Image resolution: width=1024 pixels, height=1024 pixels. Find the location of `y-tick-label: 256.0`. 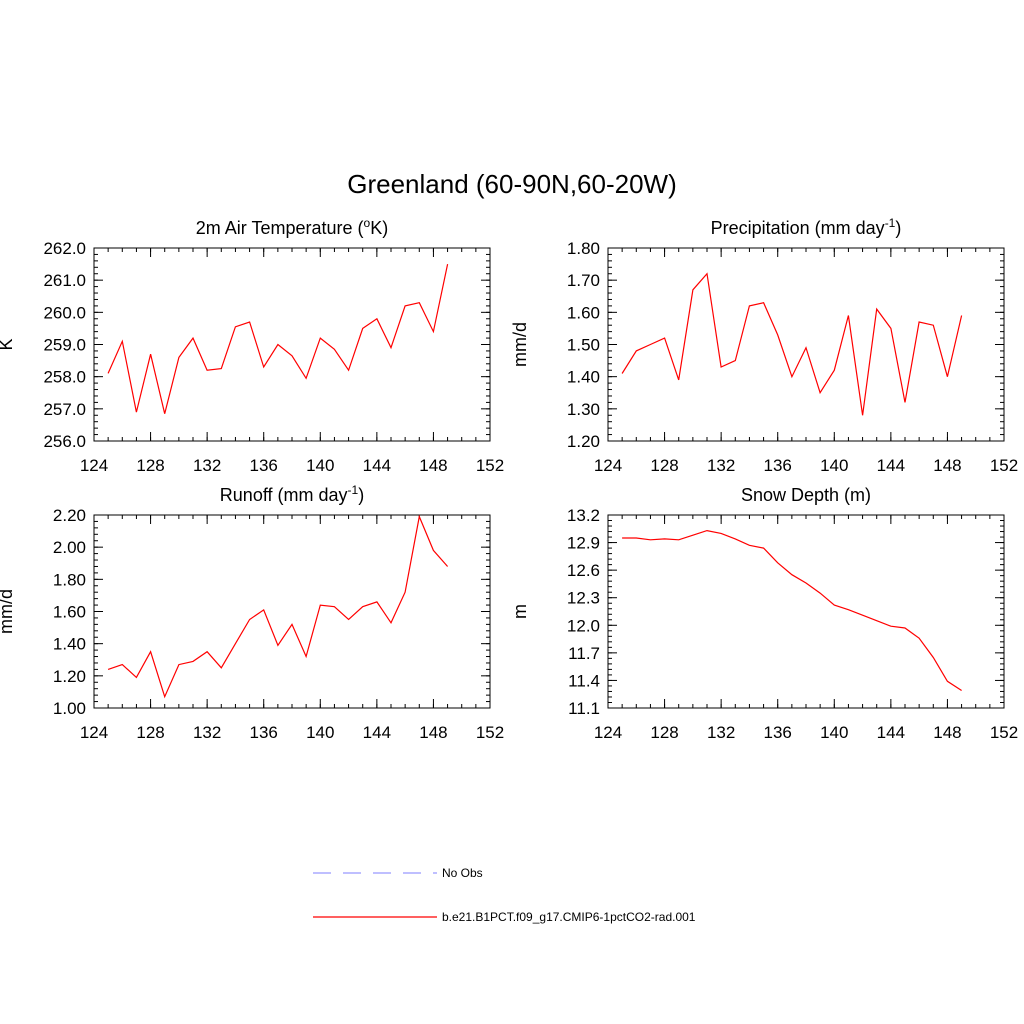

y-tick-label: 256.0 is located at coordinates (64, 441).